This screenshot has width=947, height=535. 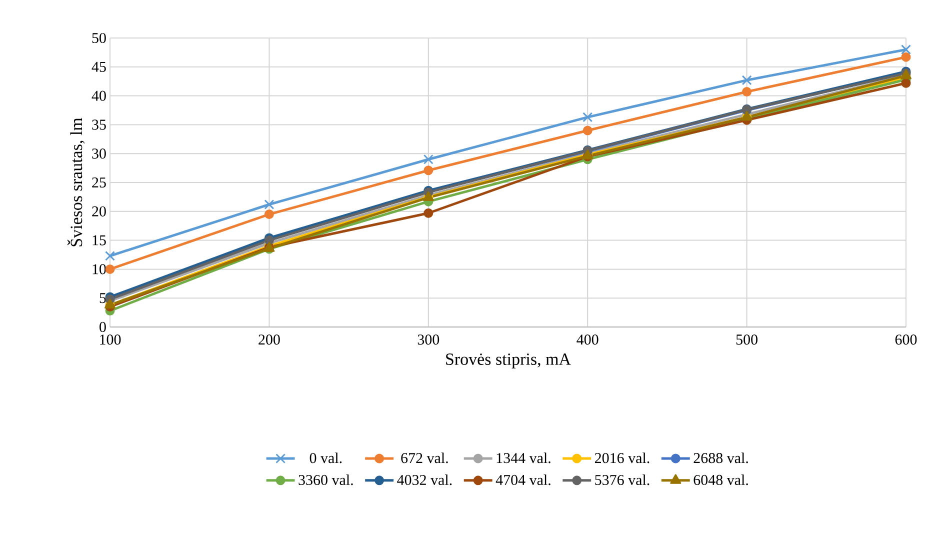 I want to click on legend-label: 0 val., so click(x=326, y=458).